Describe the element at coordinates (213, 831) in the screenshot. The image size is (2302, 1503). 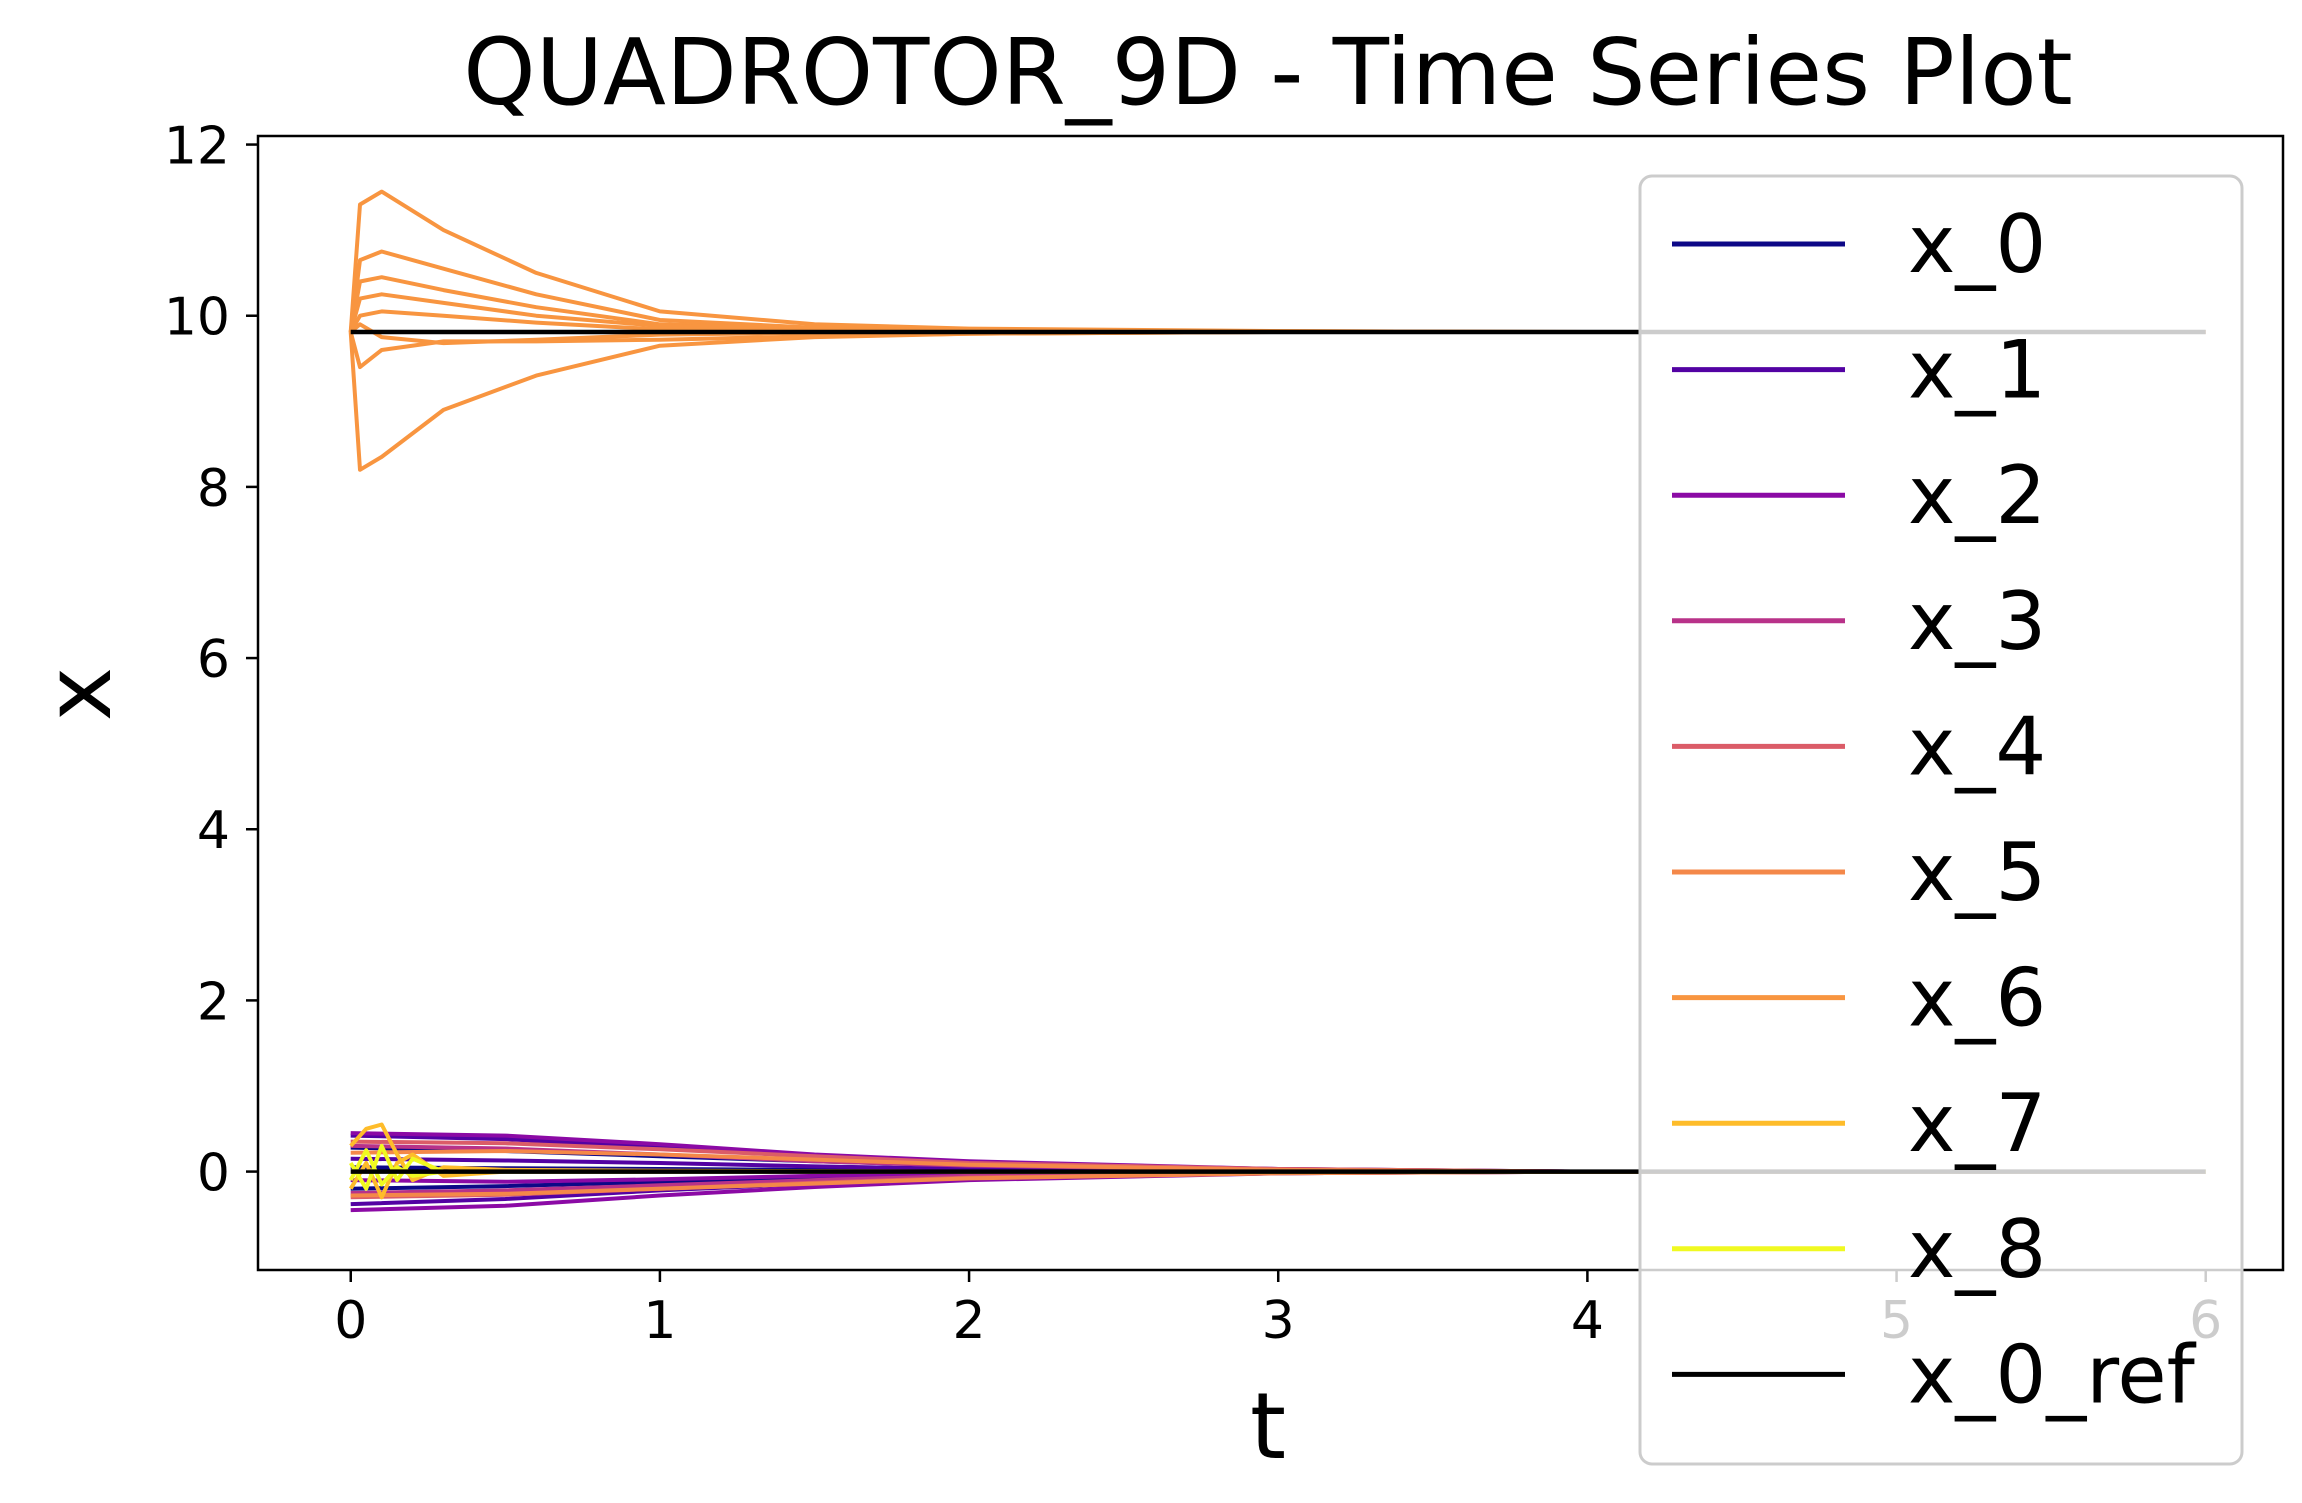
I see `y-tick-label: 4` at that location.